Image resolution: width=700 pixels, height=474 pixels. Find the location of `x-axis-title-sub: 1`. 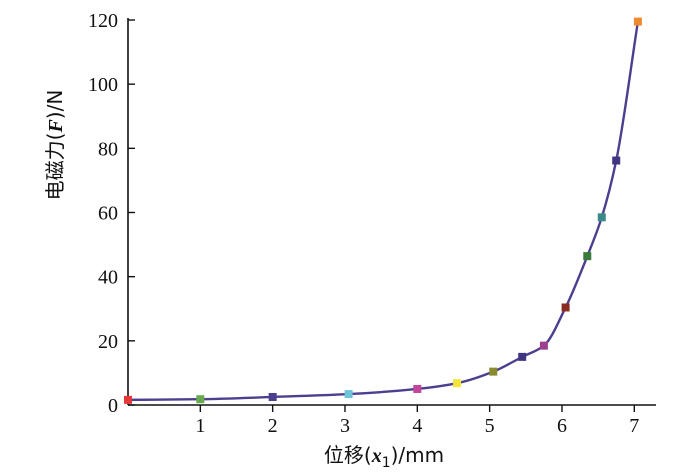

x-axis-title-sub: 1 is located at coordinates (386, 463).